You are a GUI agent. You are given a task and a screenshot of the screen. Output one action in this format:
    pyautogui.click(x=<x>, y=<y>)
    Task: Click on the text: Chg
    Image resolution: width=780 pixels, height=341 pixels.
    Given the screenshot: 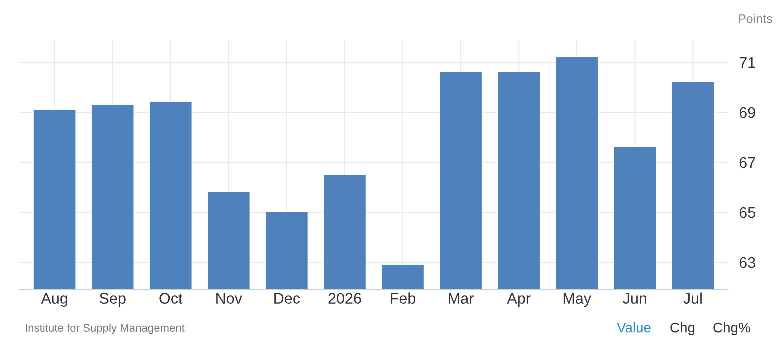 What is the action you would take?
    pyautogui.click(x=682, y=329)
    